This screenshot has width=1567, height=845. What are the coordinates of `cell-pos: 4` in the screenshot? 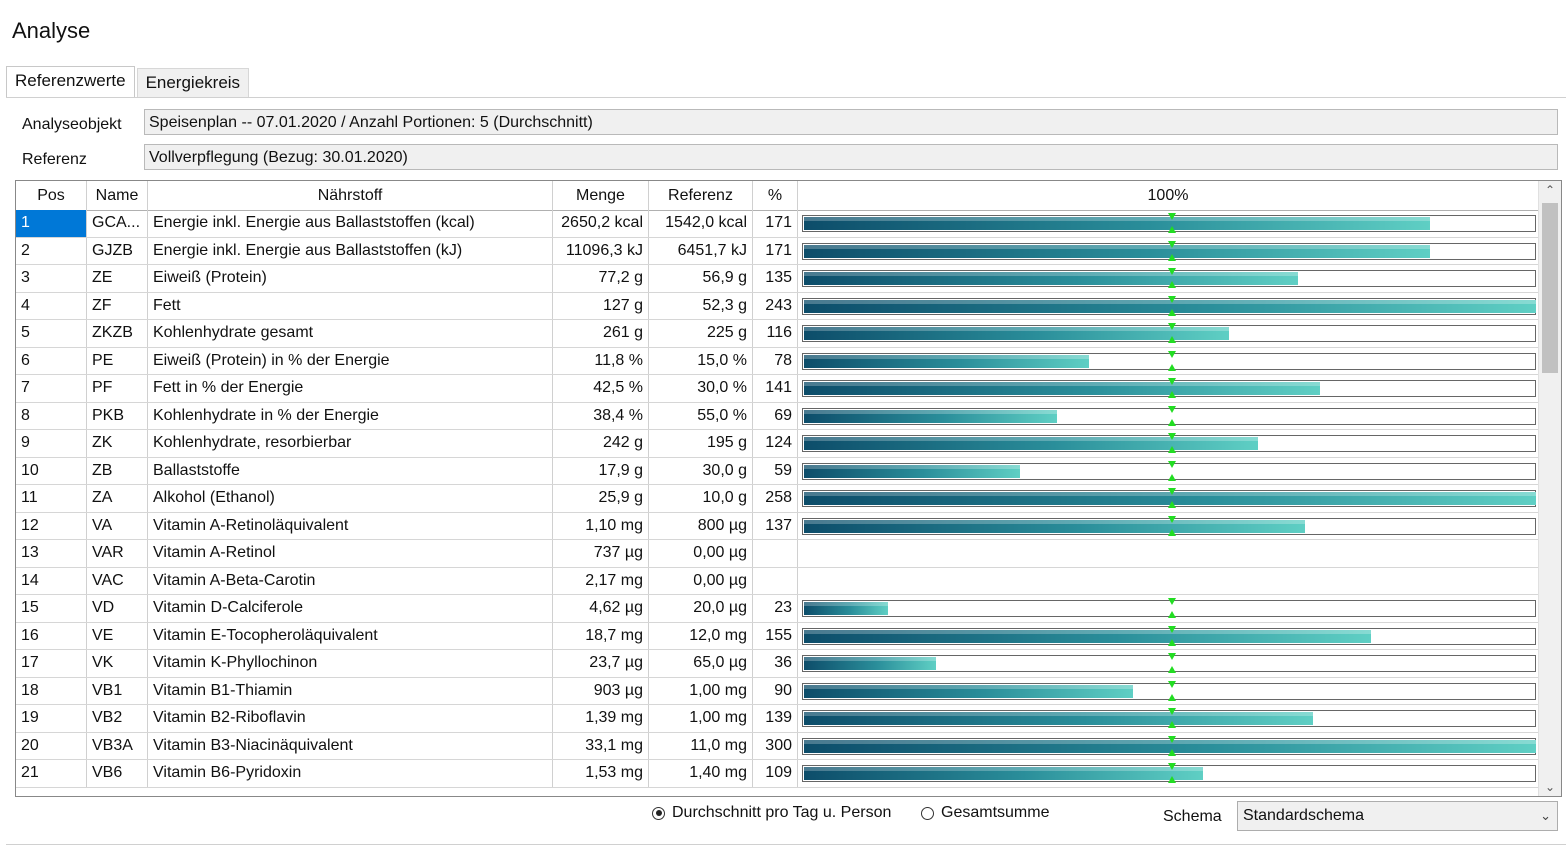 It's located at (51, 305).